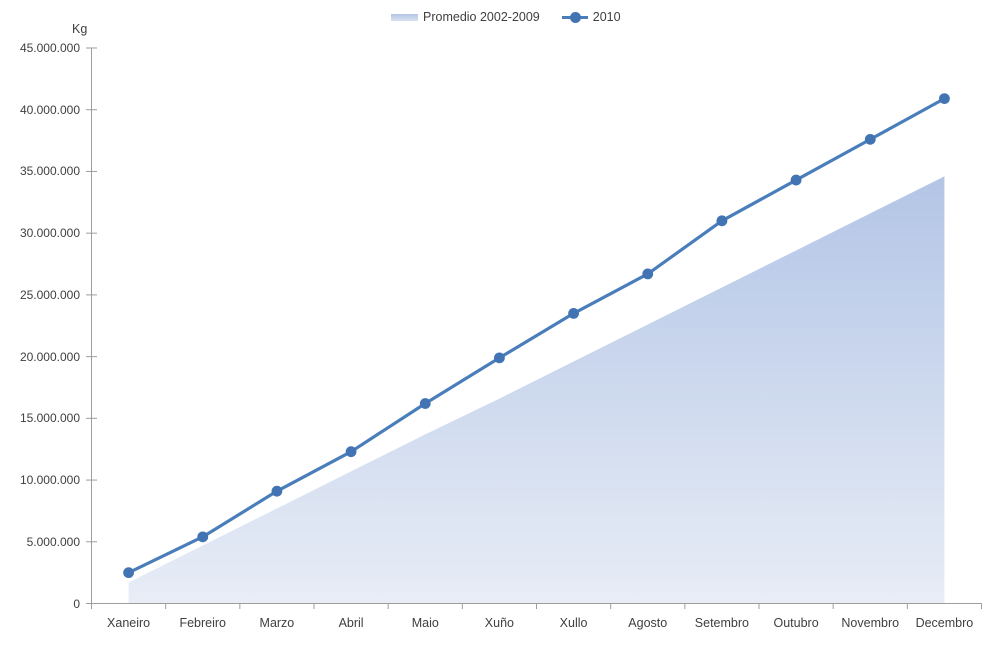  I want to click on legend-item-promedio: Promedio 2002-2009, so click(465, 17).